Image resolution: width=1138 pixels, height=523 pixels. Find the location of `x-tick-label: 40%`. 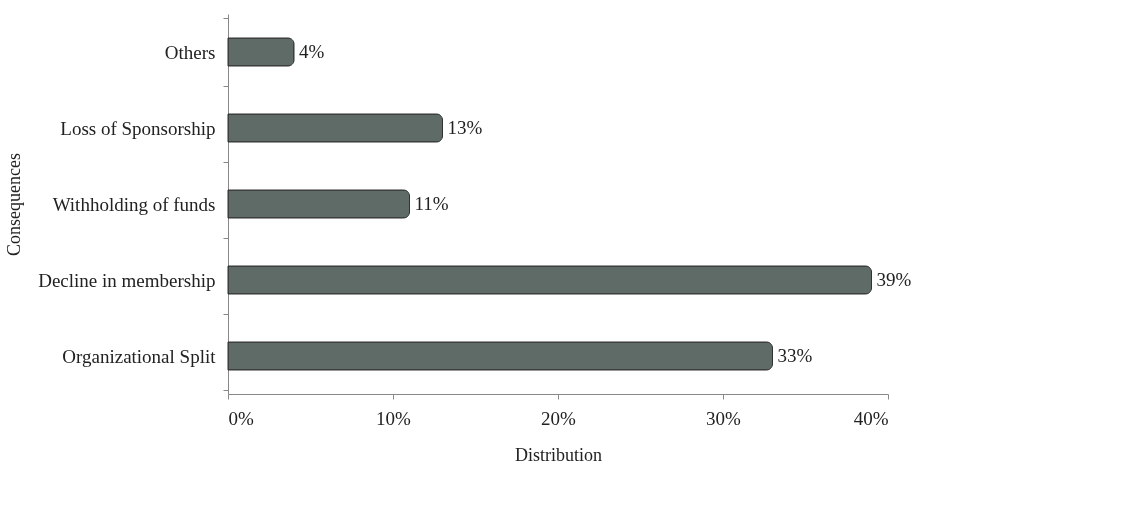

x-tick-label: 40% is located at coordinates (871, 418).